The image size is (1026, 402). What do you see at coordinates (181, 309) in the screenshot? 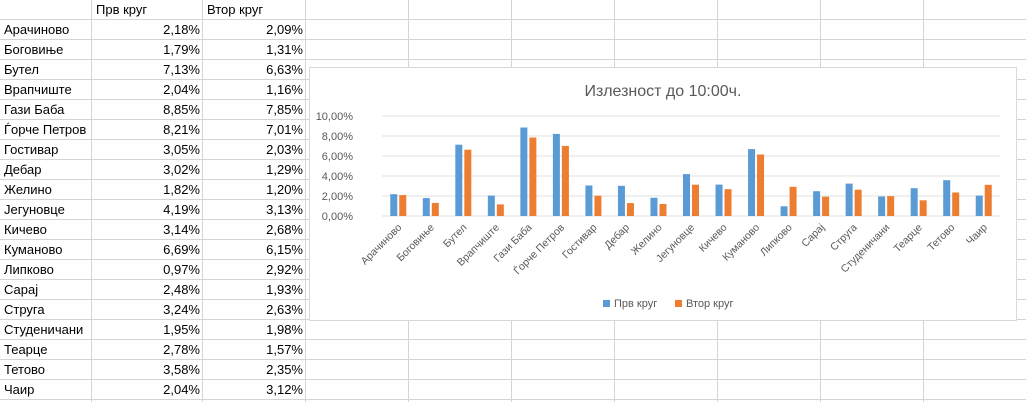
I see `first-round-value-cell: 3,24%` at bounding box center [181, 309].